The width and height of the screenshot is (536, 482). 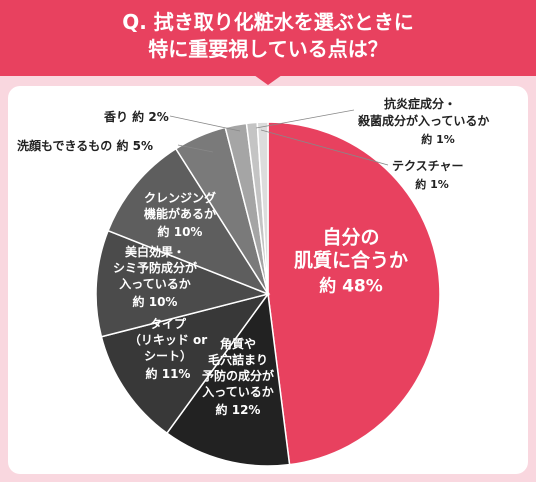 I want to click on chart-title-line-1: Q. 拭き取り化粧水を選ぶときに, so click(x=268, y=22).